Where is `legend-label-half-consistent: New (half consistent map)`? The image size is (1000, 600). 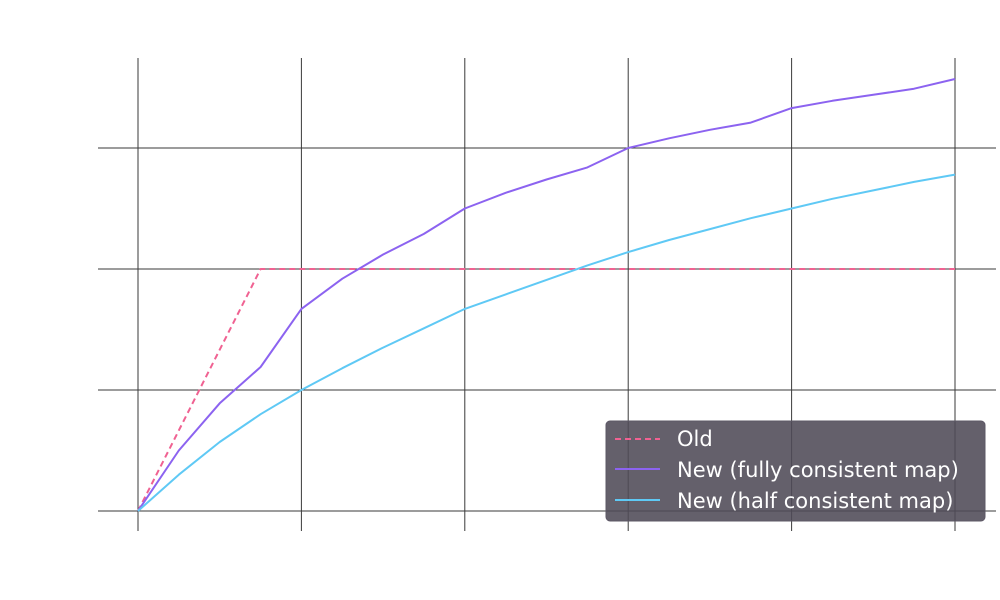 legend-label-half-consistent: New (half consistent map) is located at coordinates (815, 501).